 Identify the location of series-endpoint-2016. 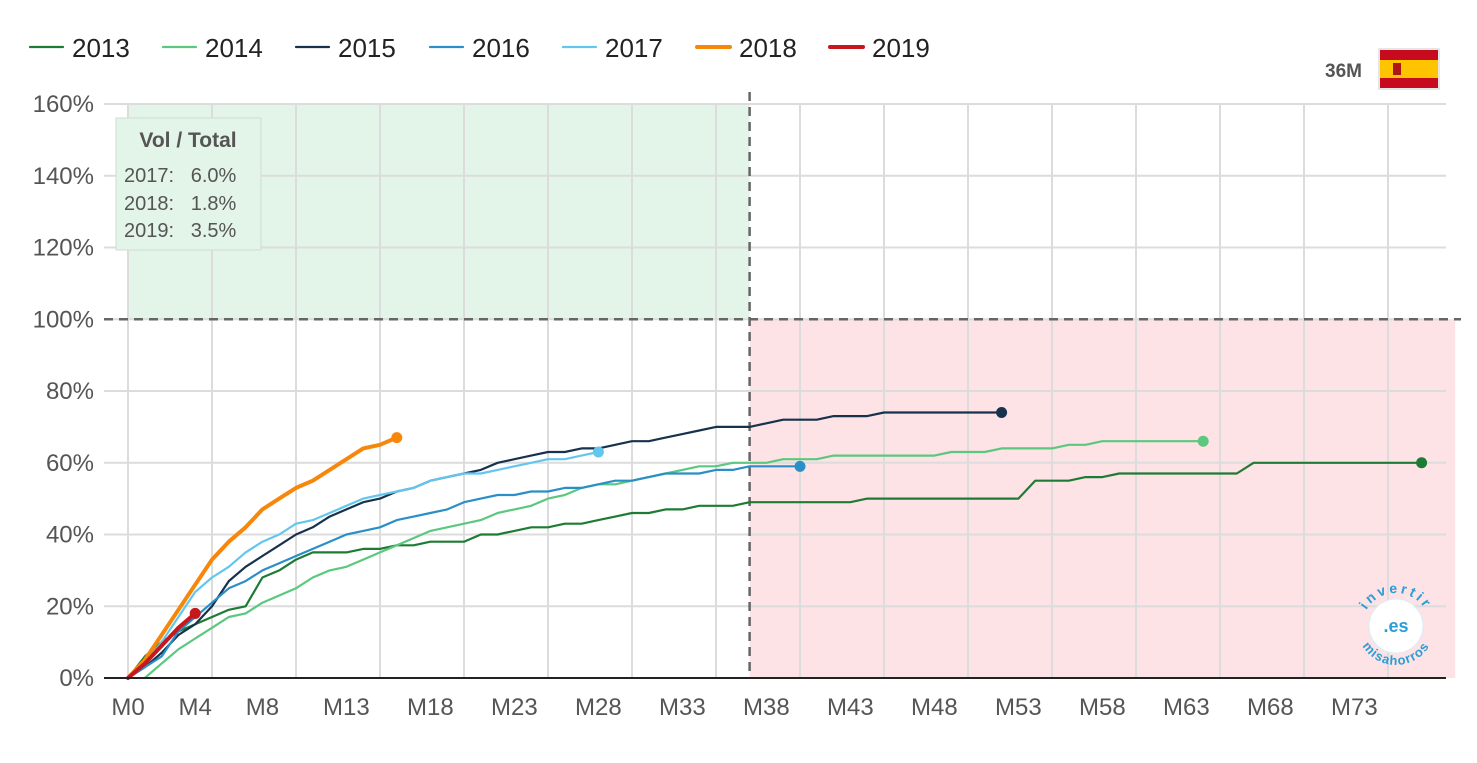
(800, 466).